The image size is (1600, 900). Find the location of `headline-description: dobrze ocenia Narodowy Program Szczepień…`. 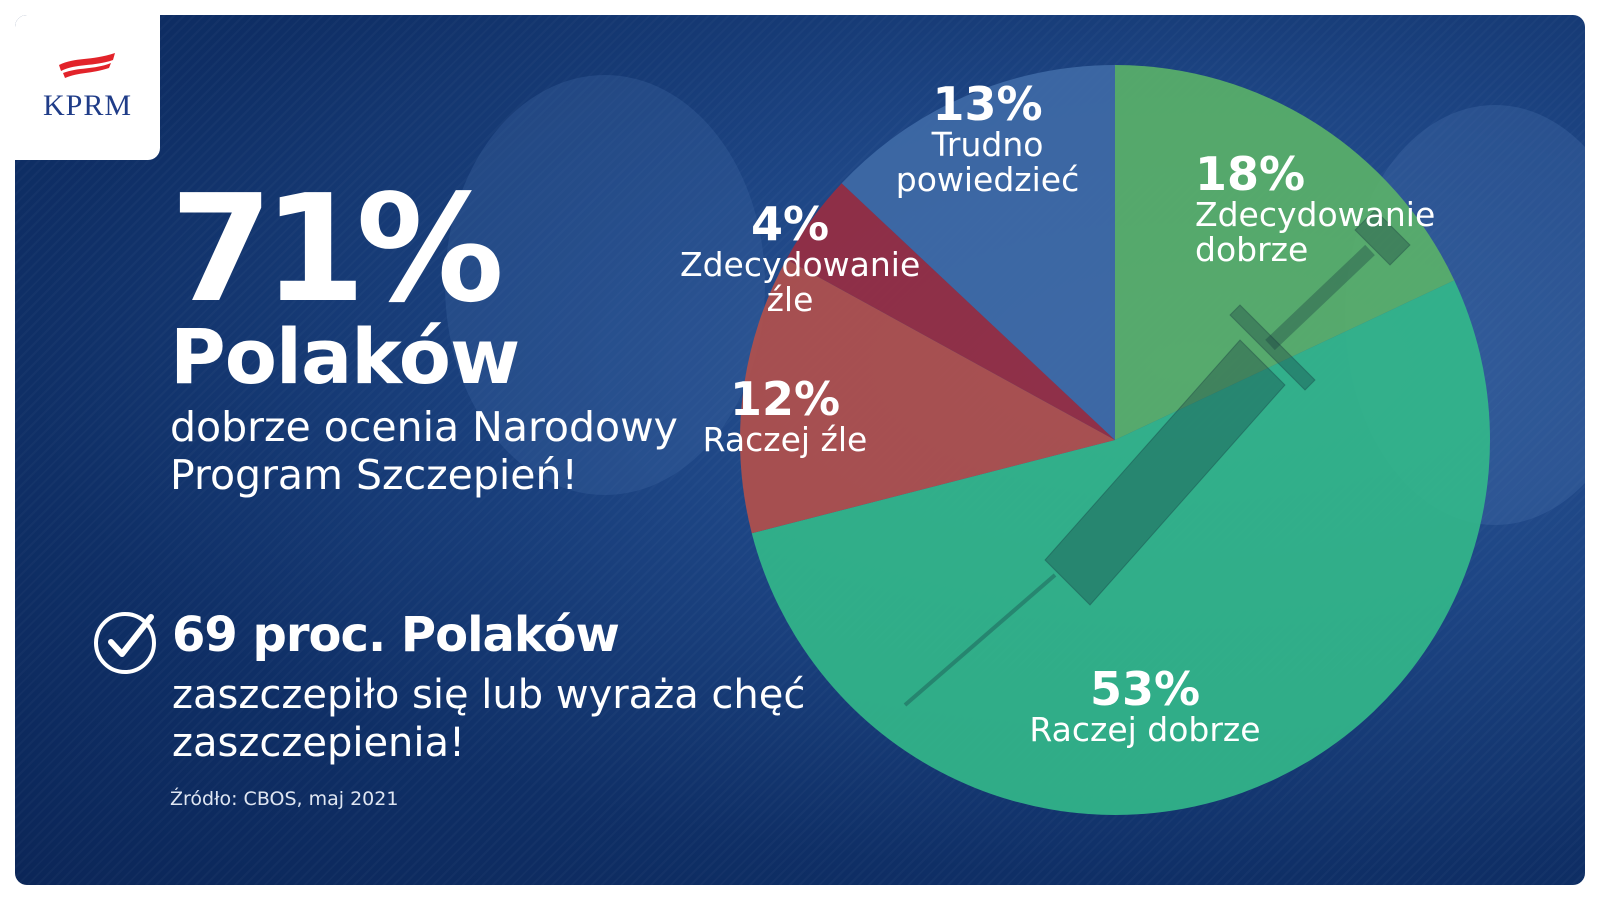

headline-description: dobrze ocenia Narodowy Program Szczepień… is located at coordinates (424, 451).